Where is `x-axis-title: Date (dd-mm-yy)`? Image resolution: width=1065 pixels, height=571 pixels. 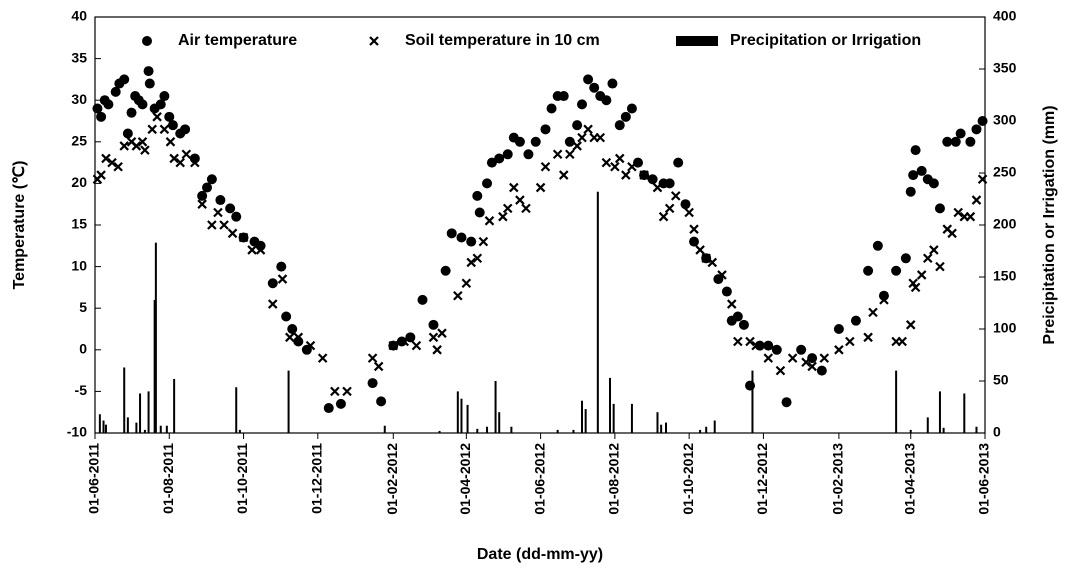 x-axis-title: Date (dd-mm-yy) is located at coordinates (540, 554).